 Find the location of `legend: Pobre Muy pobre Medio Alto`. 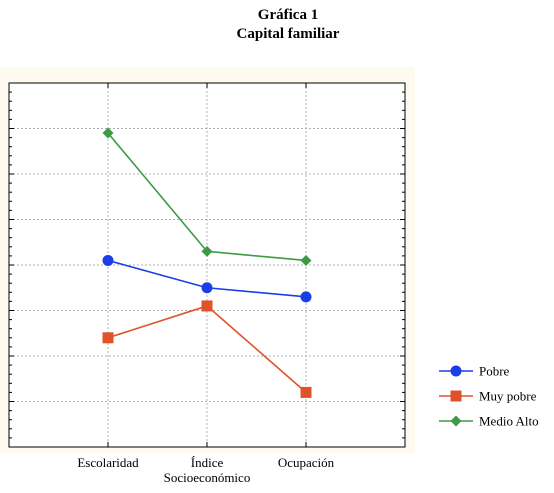

legend: Pobre Muy pobre Medio Alto is located at coordinates (489, 396).